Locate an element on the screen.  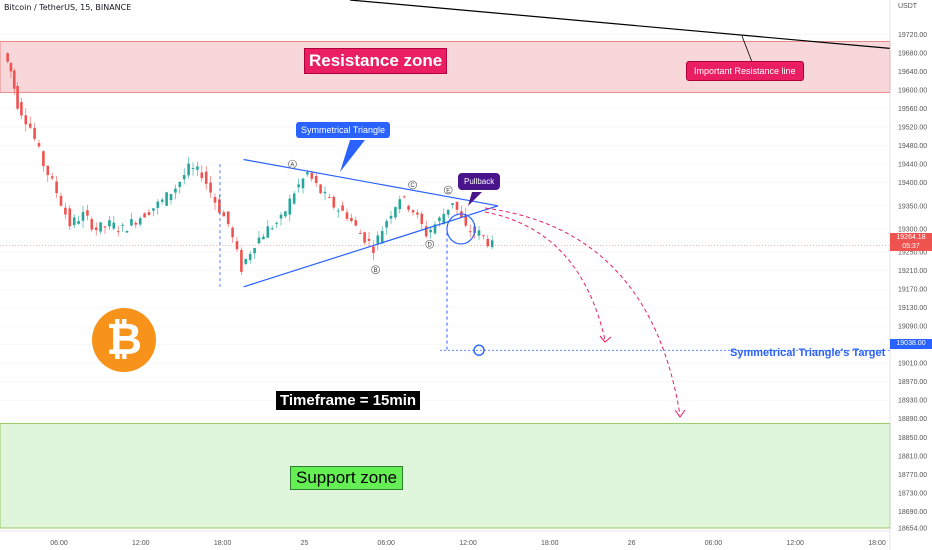
triangle-callout: Symmetrical Triangle is located at coordinates (343, 130).